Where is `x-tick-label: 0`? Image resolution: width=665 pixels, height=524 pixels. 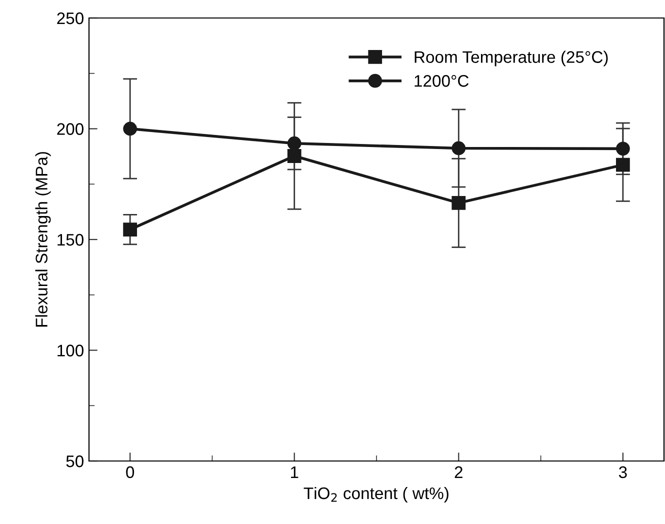
x-tick-label: 0 is located at coordinates (130, 472).